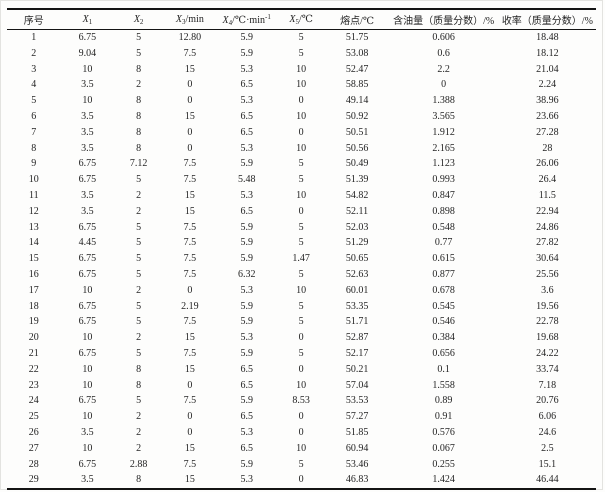  Describe the element at coordinates (33, 306) in the screenshot. I see `table-cell: 18` at that location.